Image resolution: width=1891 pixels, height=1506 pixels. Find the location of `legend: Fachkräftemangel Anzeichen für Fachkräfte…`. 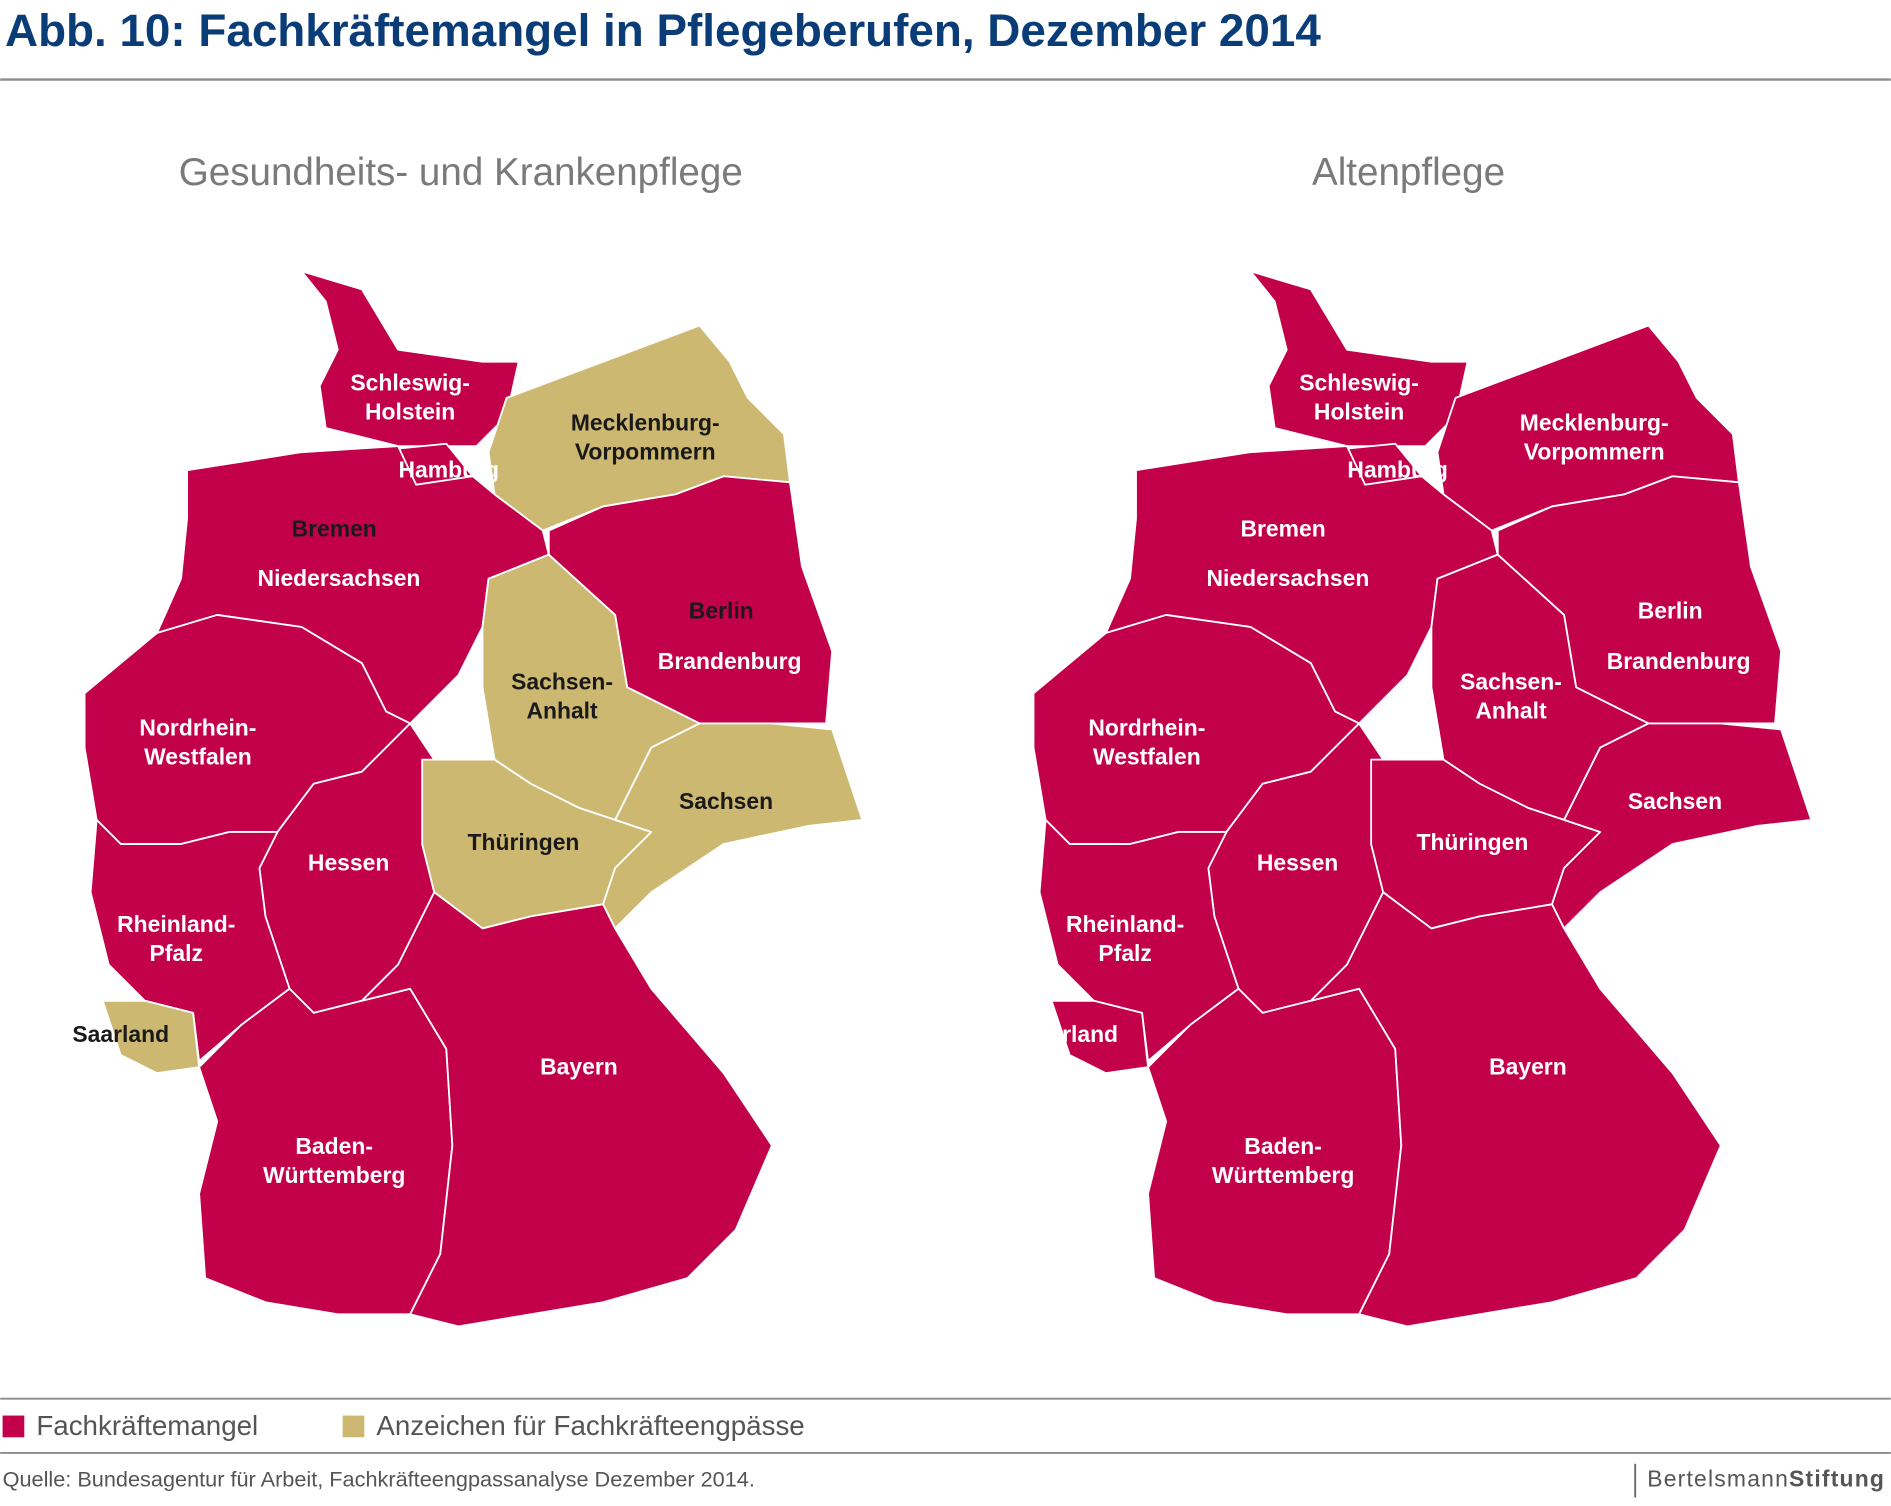

legend: Fachkräftemangel Anzeichen für Fachkräfte… is located at coordinates (403, 1425).